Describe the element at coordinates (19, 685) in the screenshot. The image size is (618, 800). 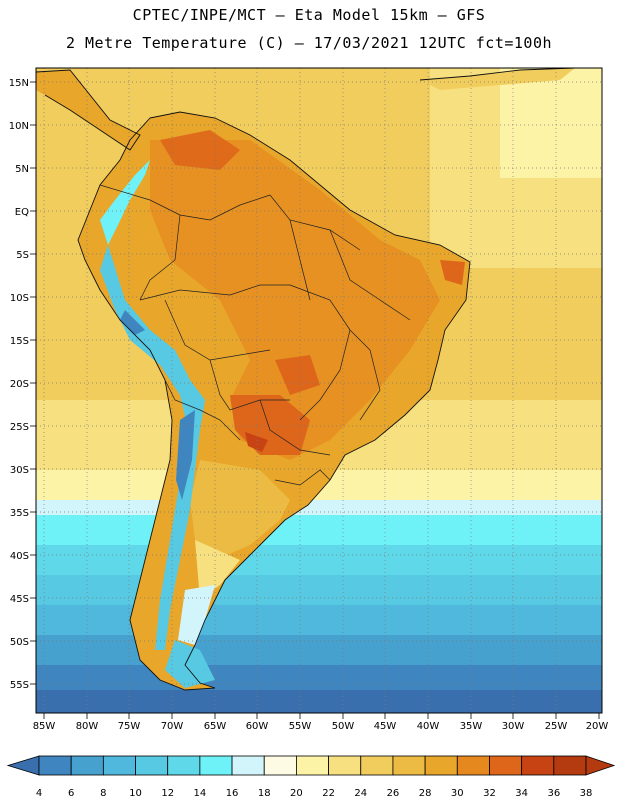
I see `lat-label: 55S` at that location.